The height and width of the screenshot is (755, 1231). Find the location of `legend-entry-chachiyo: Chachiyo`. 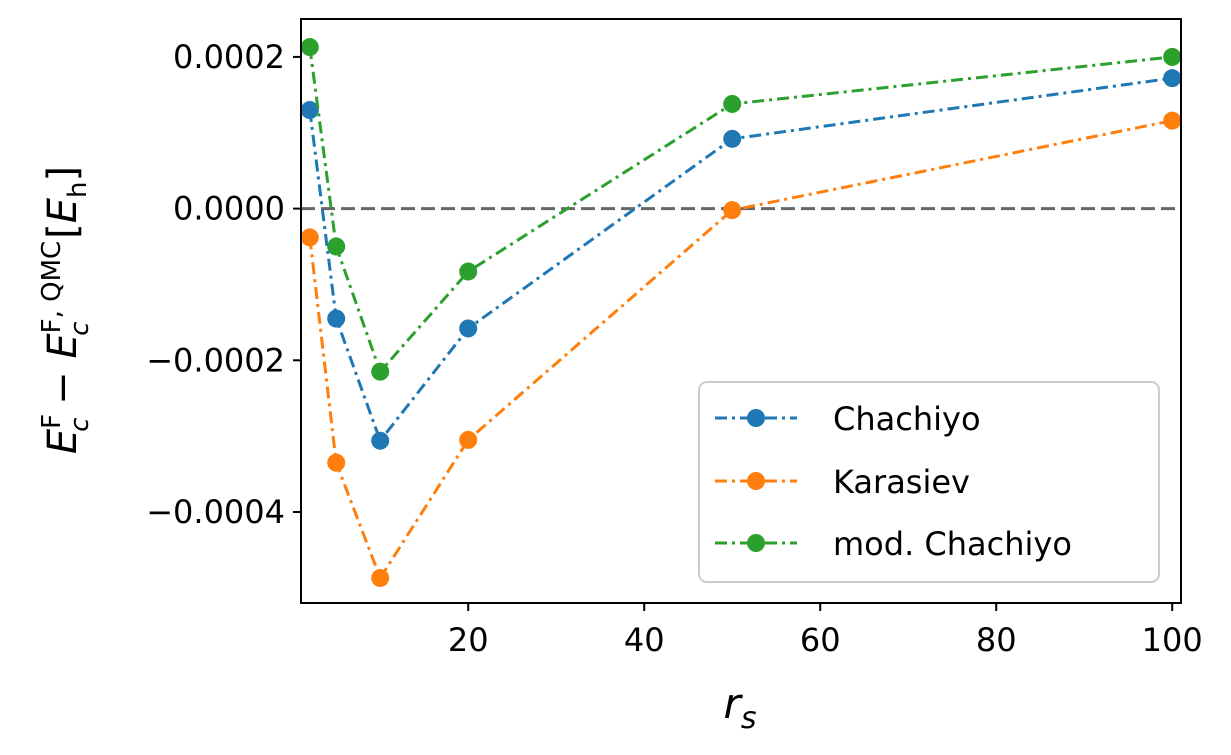

legend-entry-chachiyo: Chachiyo is located at coordinates (848, 419).